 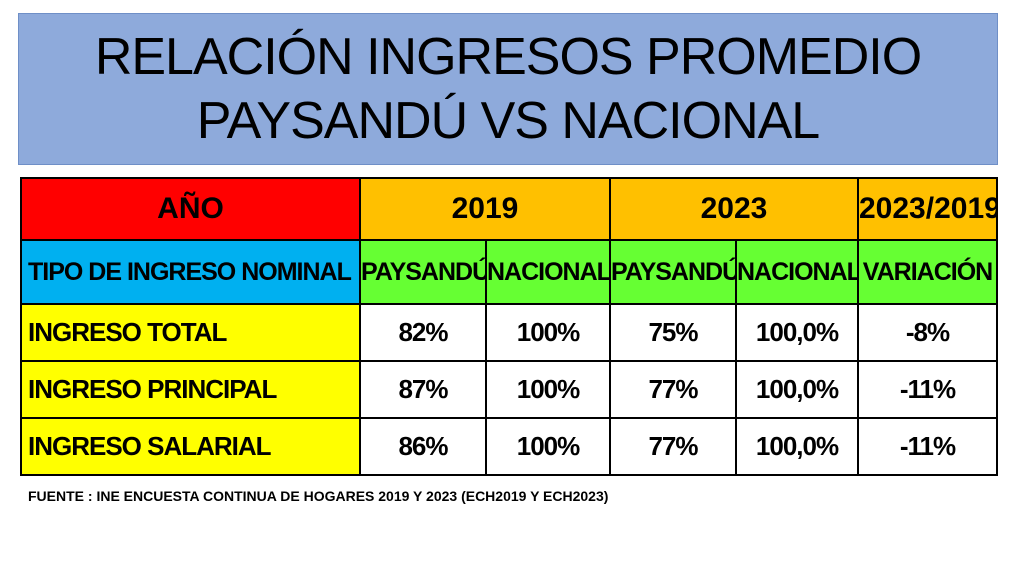 I want to click on table-row: INGRESO TOTAL 82% 100% 75% 100,0% -8%, so click(x=509, y=332).